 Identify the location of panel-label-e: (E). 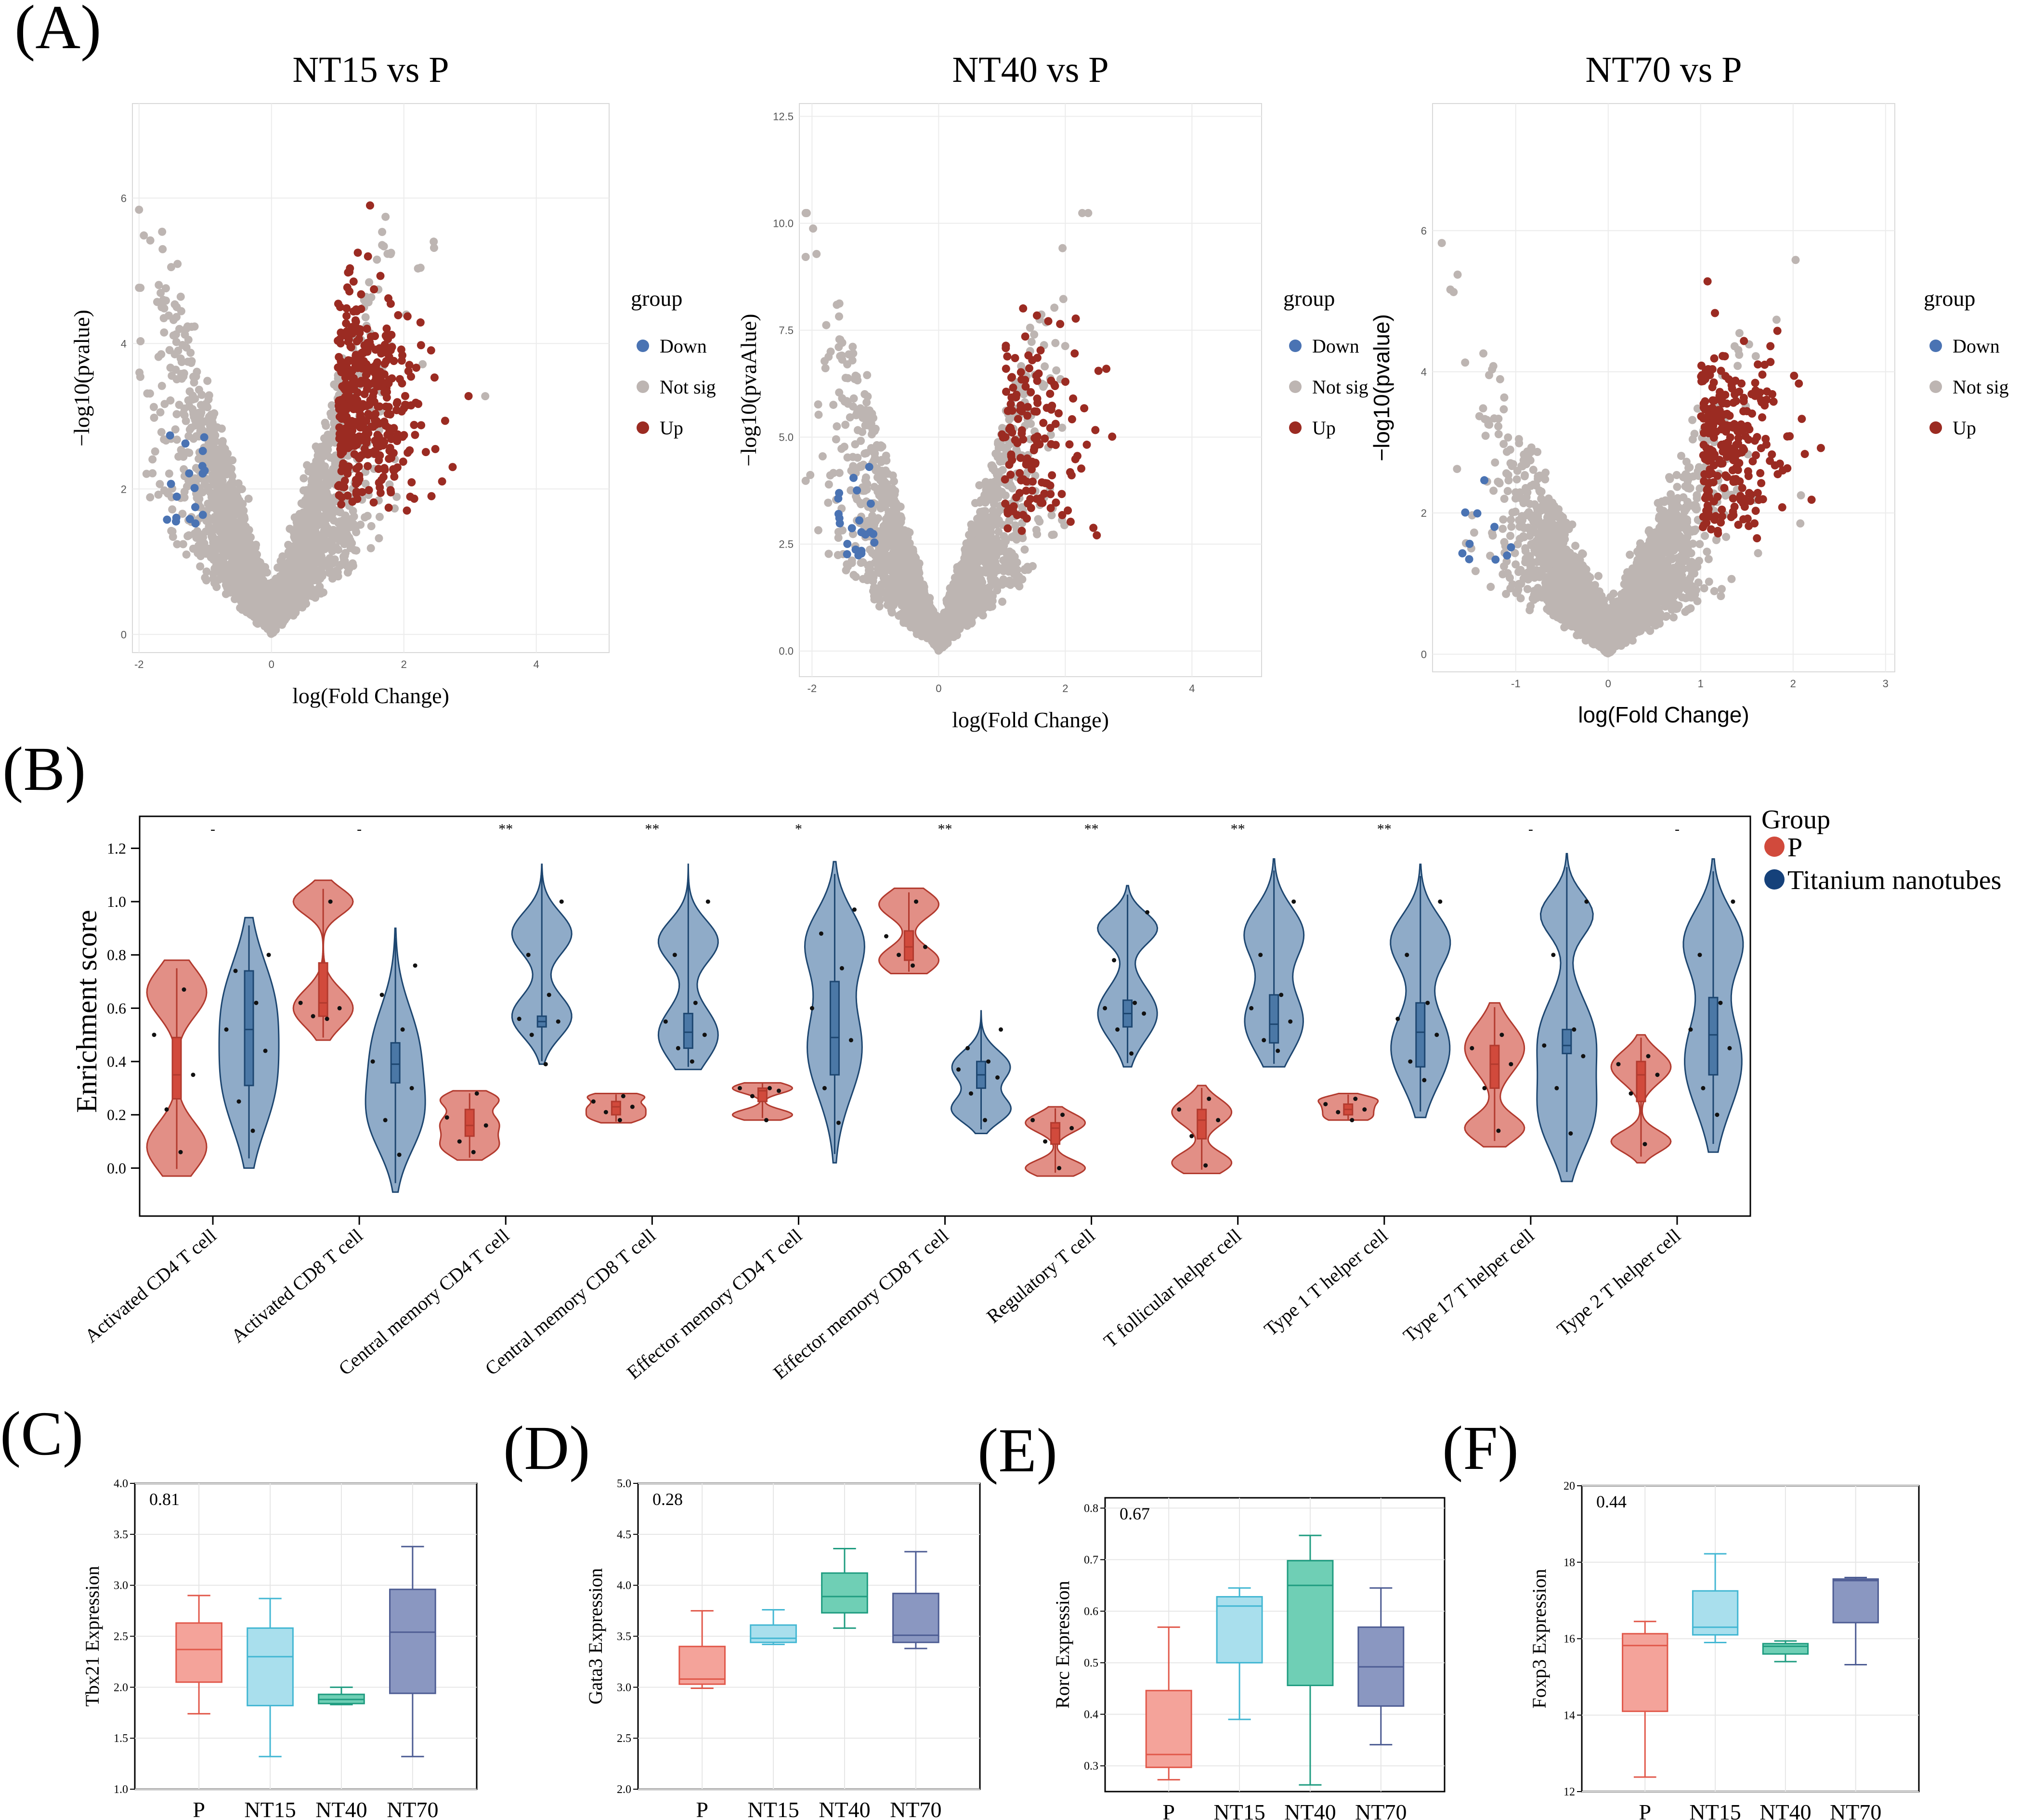
(1017, 1451).